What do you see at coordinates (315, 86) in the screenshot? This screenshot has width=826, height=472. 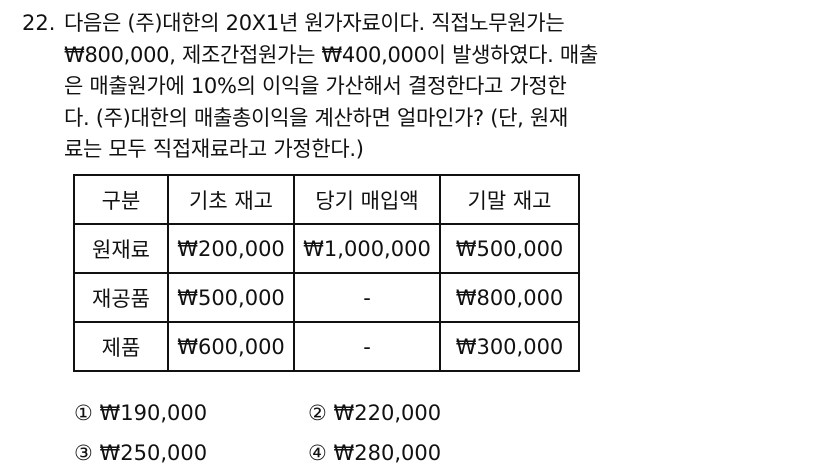 I see `question-line: 은 매출원가에 10%의 이익을 가산해서 결정한다고 가정한` at bounding box center [315, 86].